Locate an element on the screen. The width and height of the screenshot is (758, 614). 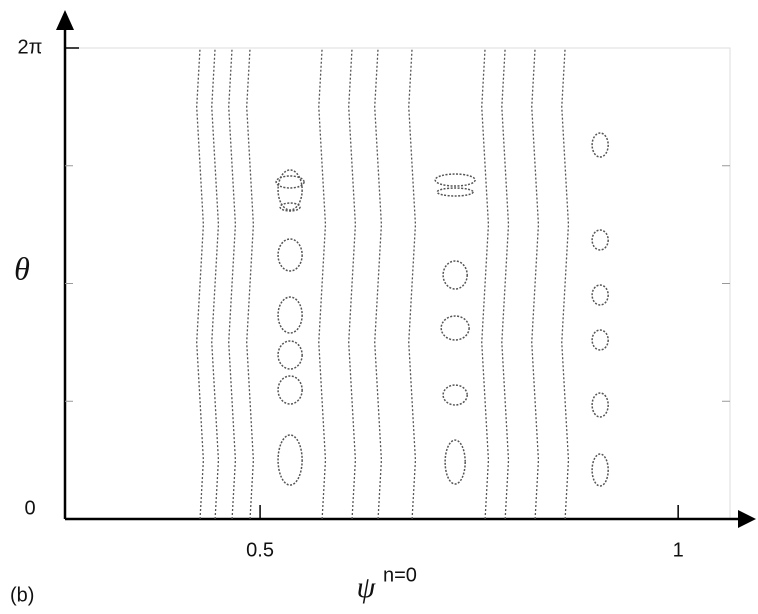
x-axis-label-superscript: n=0 is located at coordinates (400, 575).